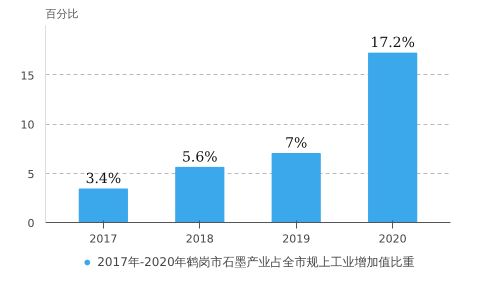 This screenshot has width=478, height=286. I want to click on x-tick-label: 2017, so click(103, 239).